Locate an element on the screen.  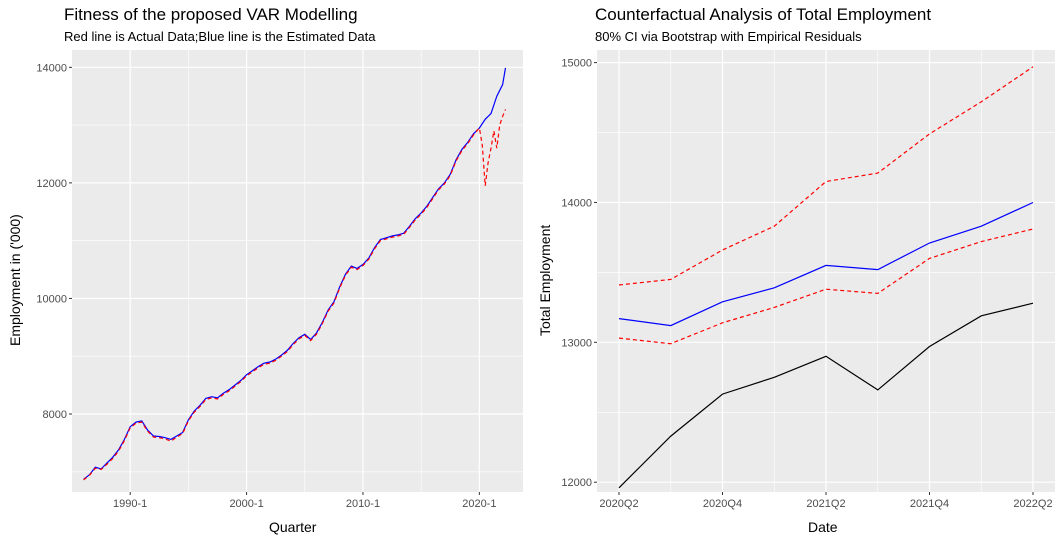
left-y-tick-label: 14000 is located at coordinates (51, 68).